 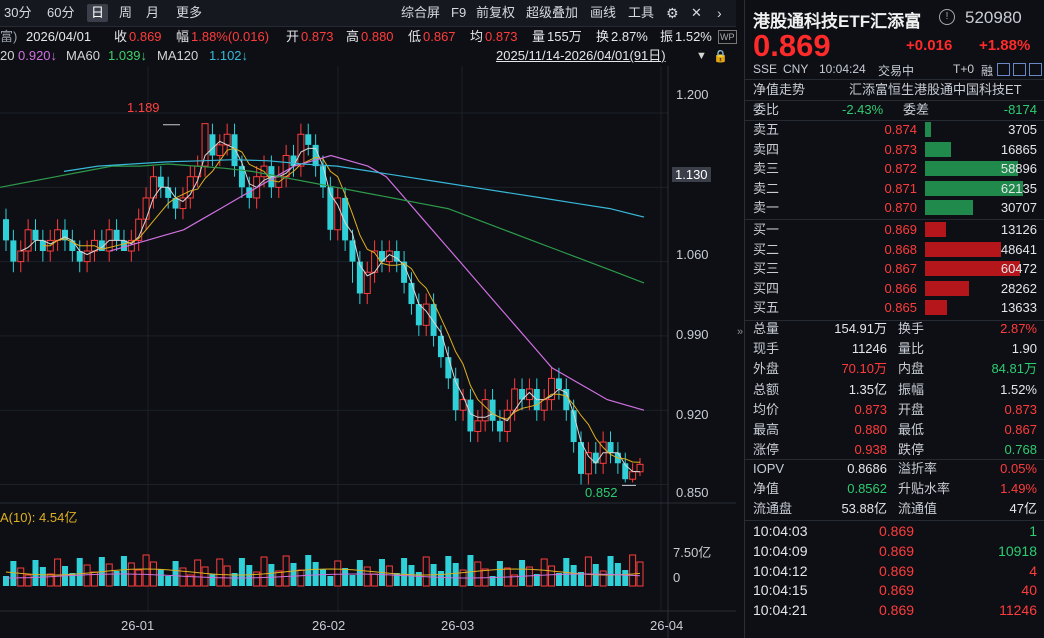 What do you see at coordinates (18, 12) in the screenshot?
I see `period-30min-tab: 30分` at bounding box center [18, 12].